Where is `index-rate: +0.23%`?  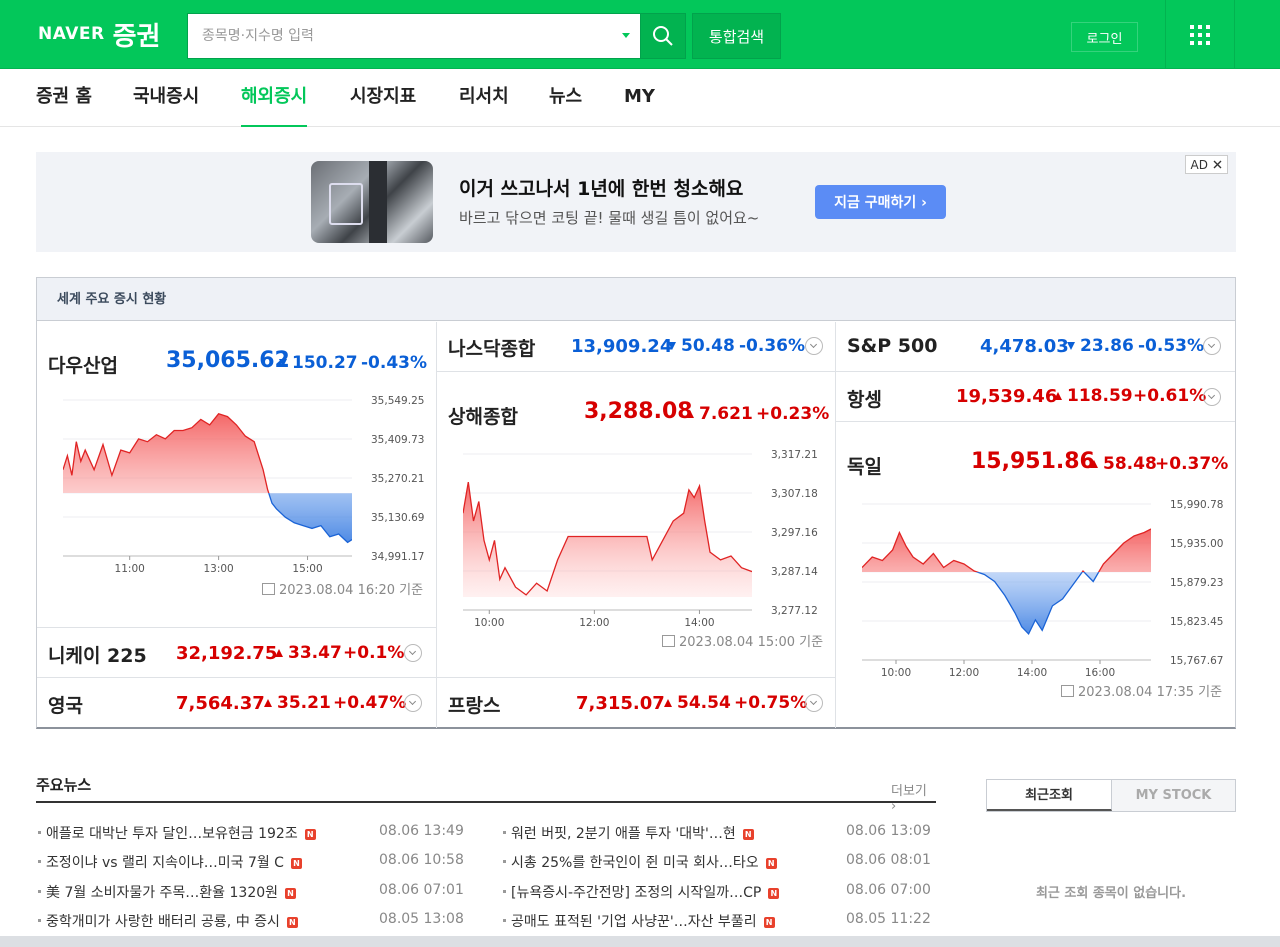
index-rate: +0.23% is located at coordinates (793, 414).